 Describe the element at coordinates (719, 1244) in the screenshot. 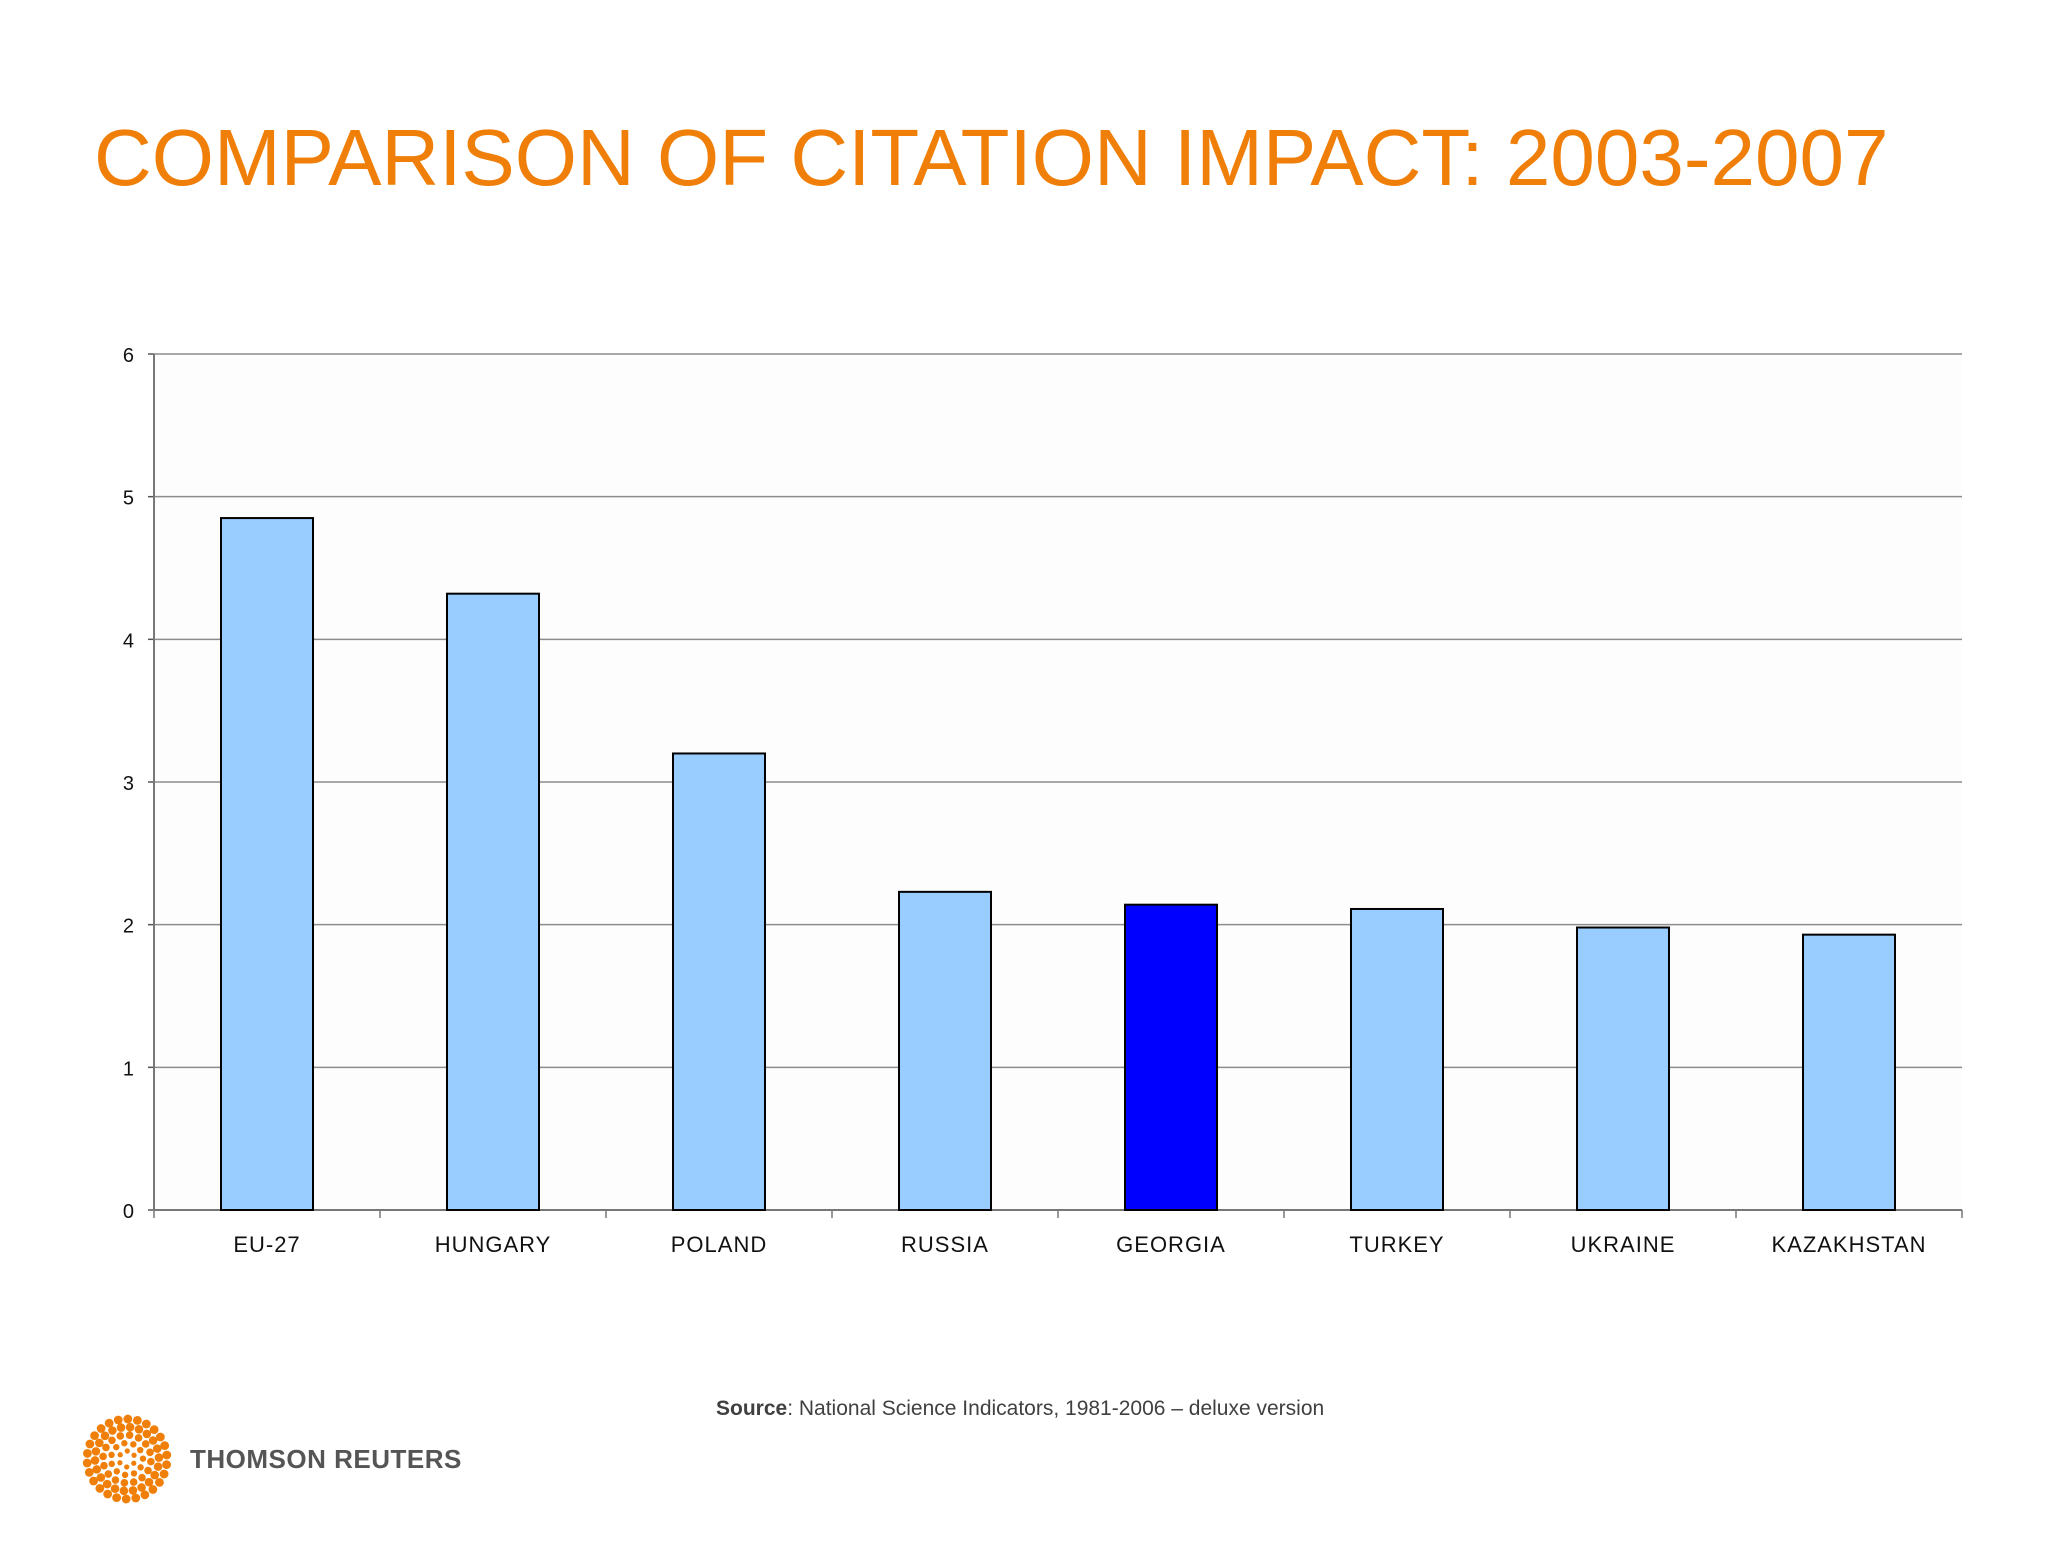

I see `x-tick-label: POLAND` at that location.